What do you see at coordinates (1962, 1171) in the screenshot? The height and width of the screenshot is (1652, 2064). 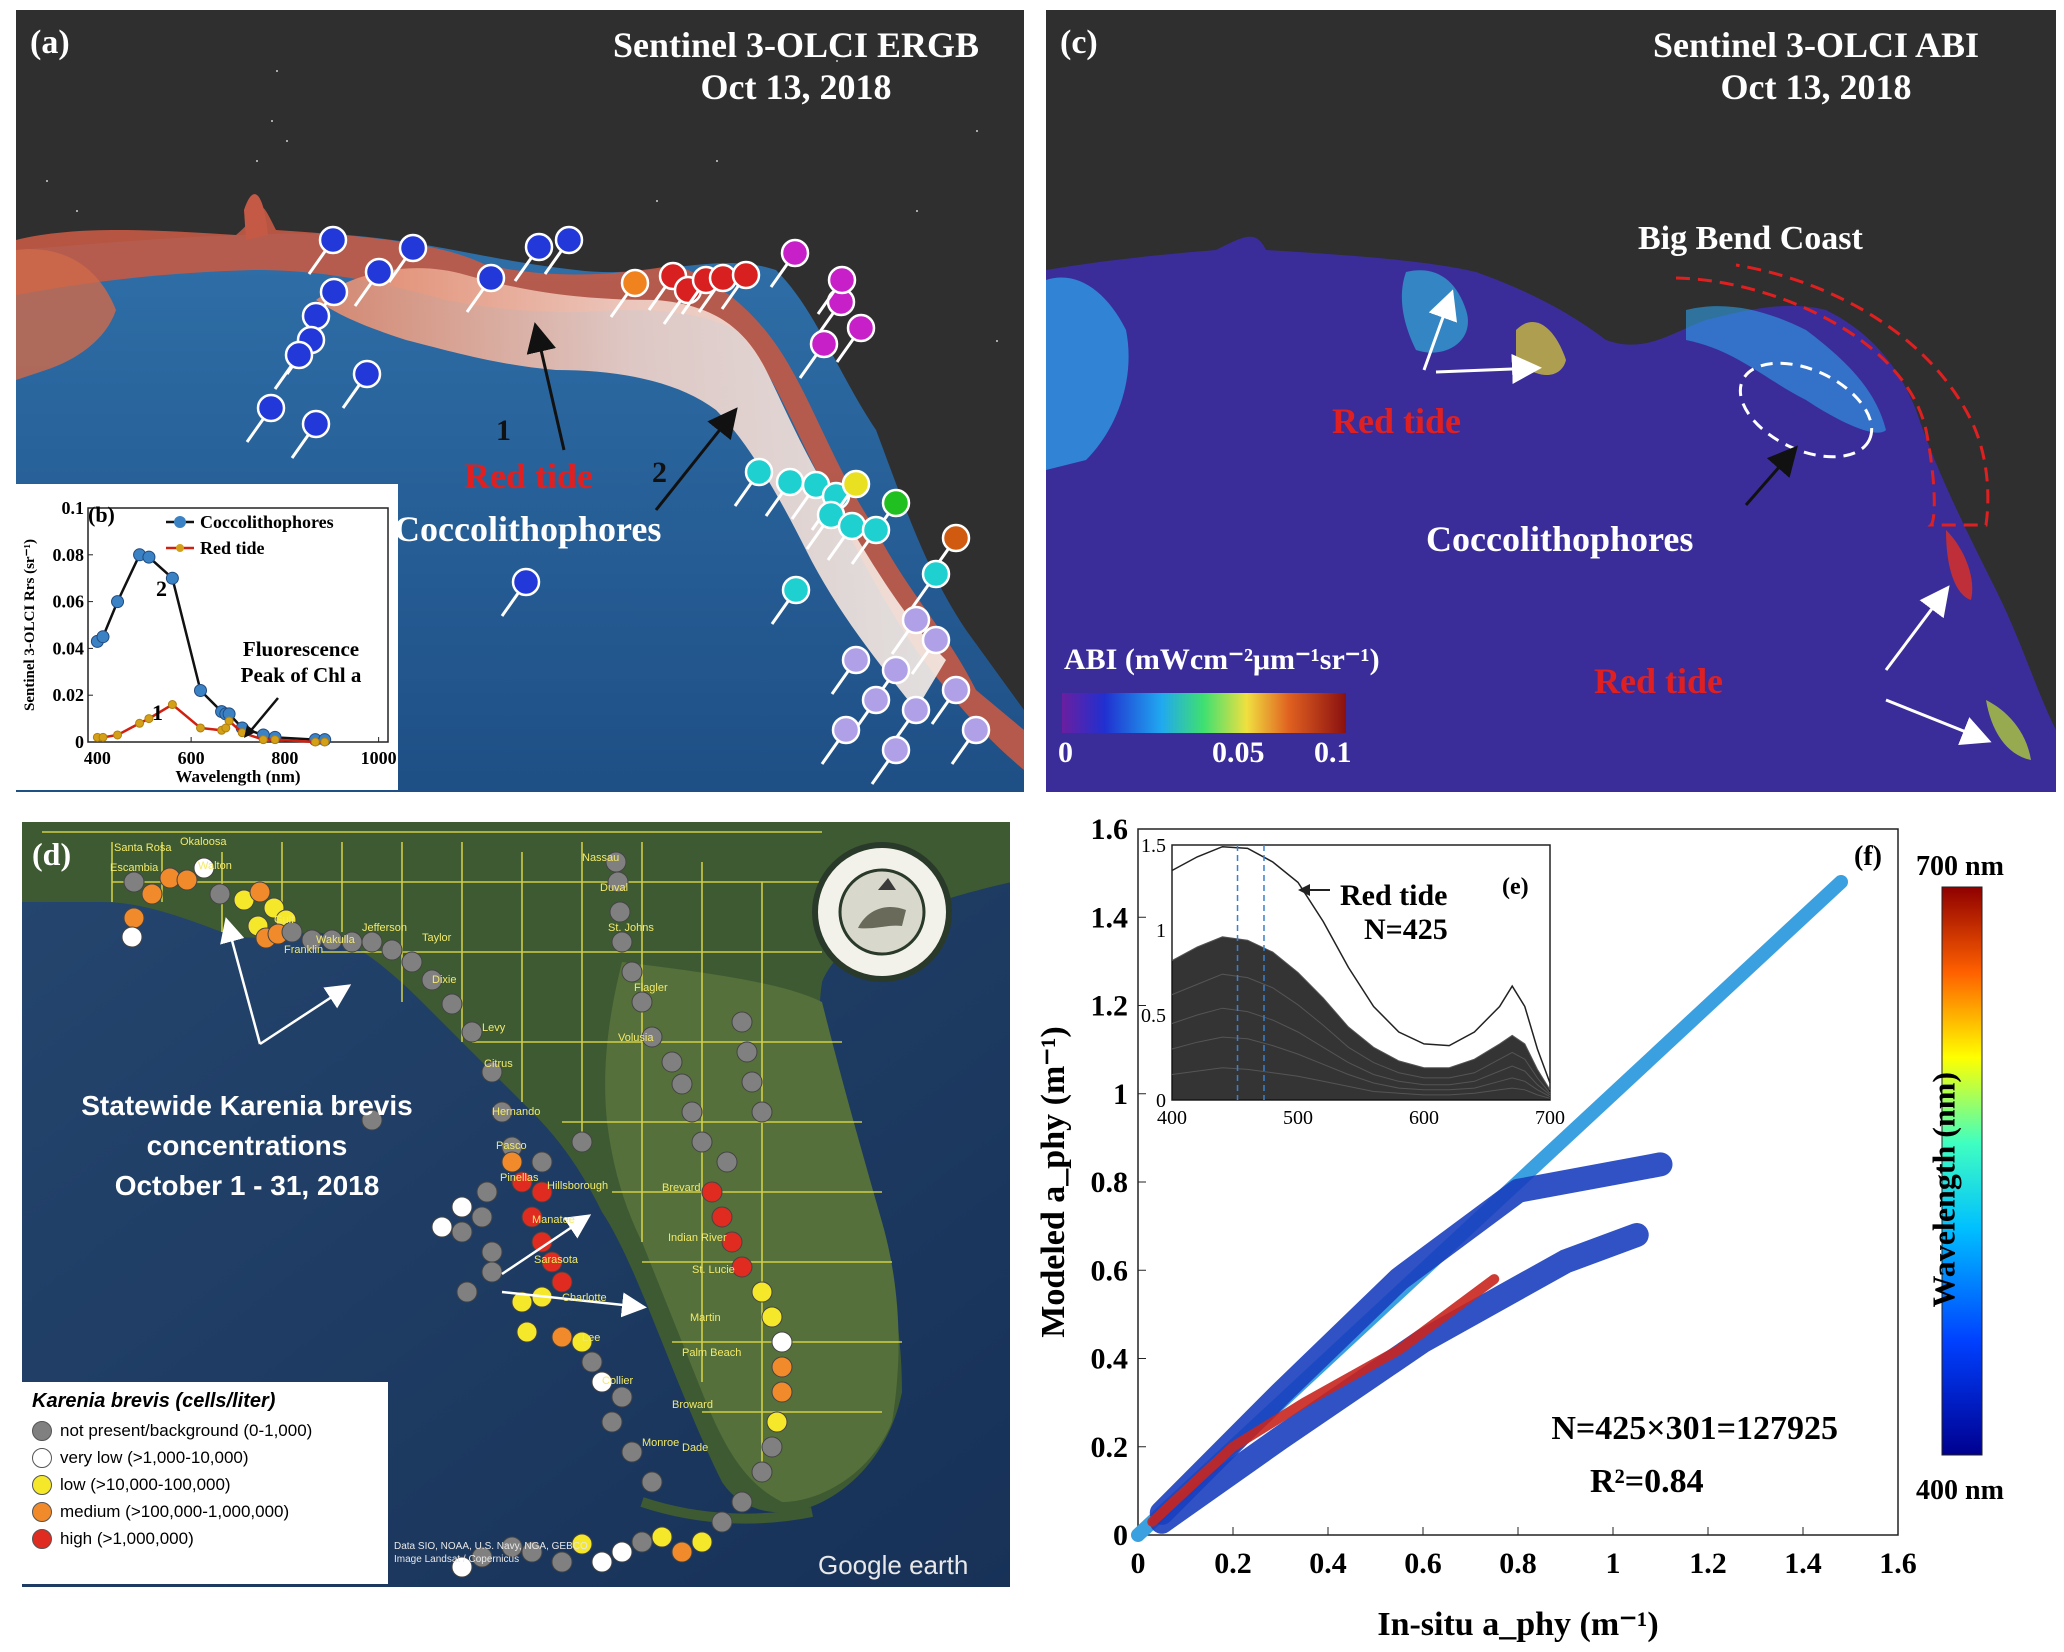 I see `wavelength-colorbar` at bounding box center [1962, 1171].